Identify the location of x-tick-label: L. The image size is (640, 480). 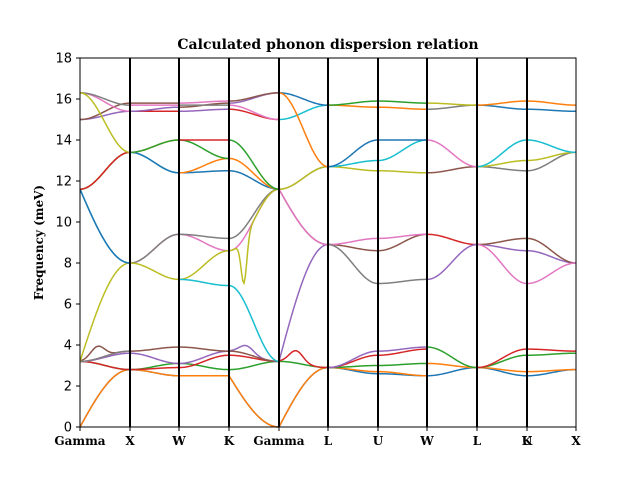
(477, 441).